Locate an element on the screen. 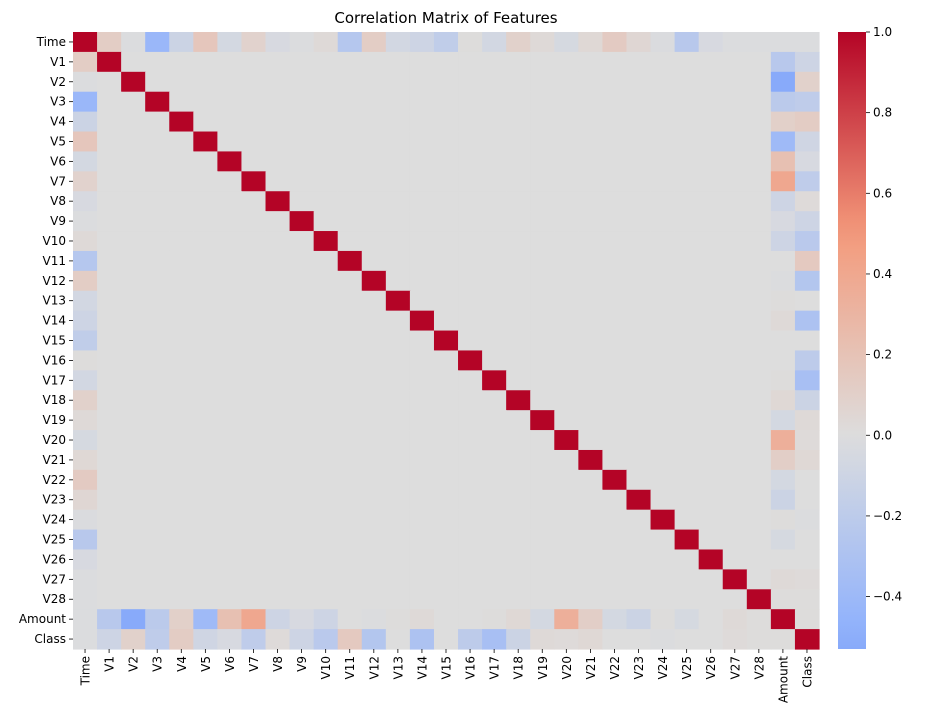  heatmap-cell-V11-V28 is located at coordinates (759, 261).